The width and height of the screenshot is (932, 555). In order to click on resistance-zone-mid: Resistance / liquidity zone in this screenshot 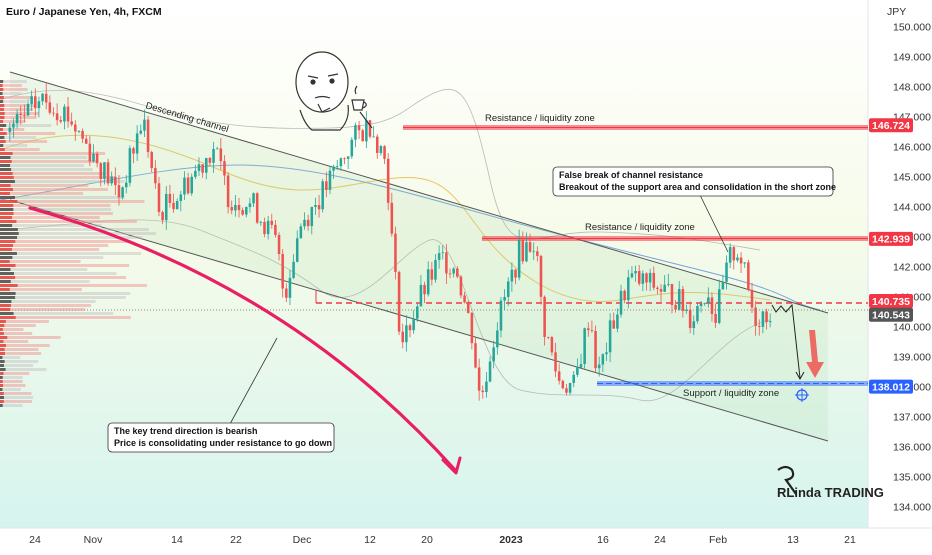, I will do `click(675, 231)`.